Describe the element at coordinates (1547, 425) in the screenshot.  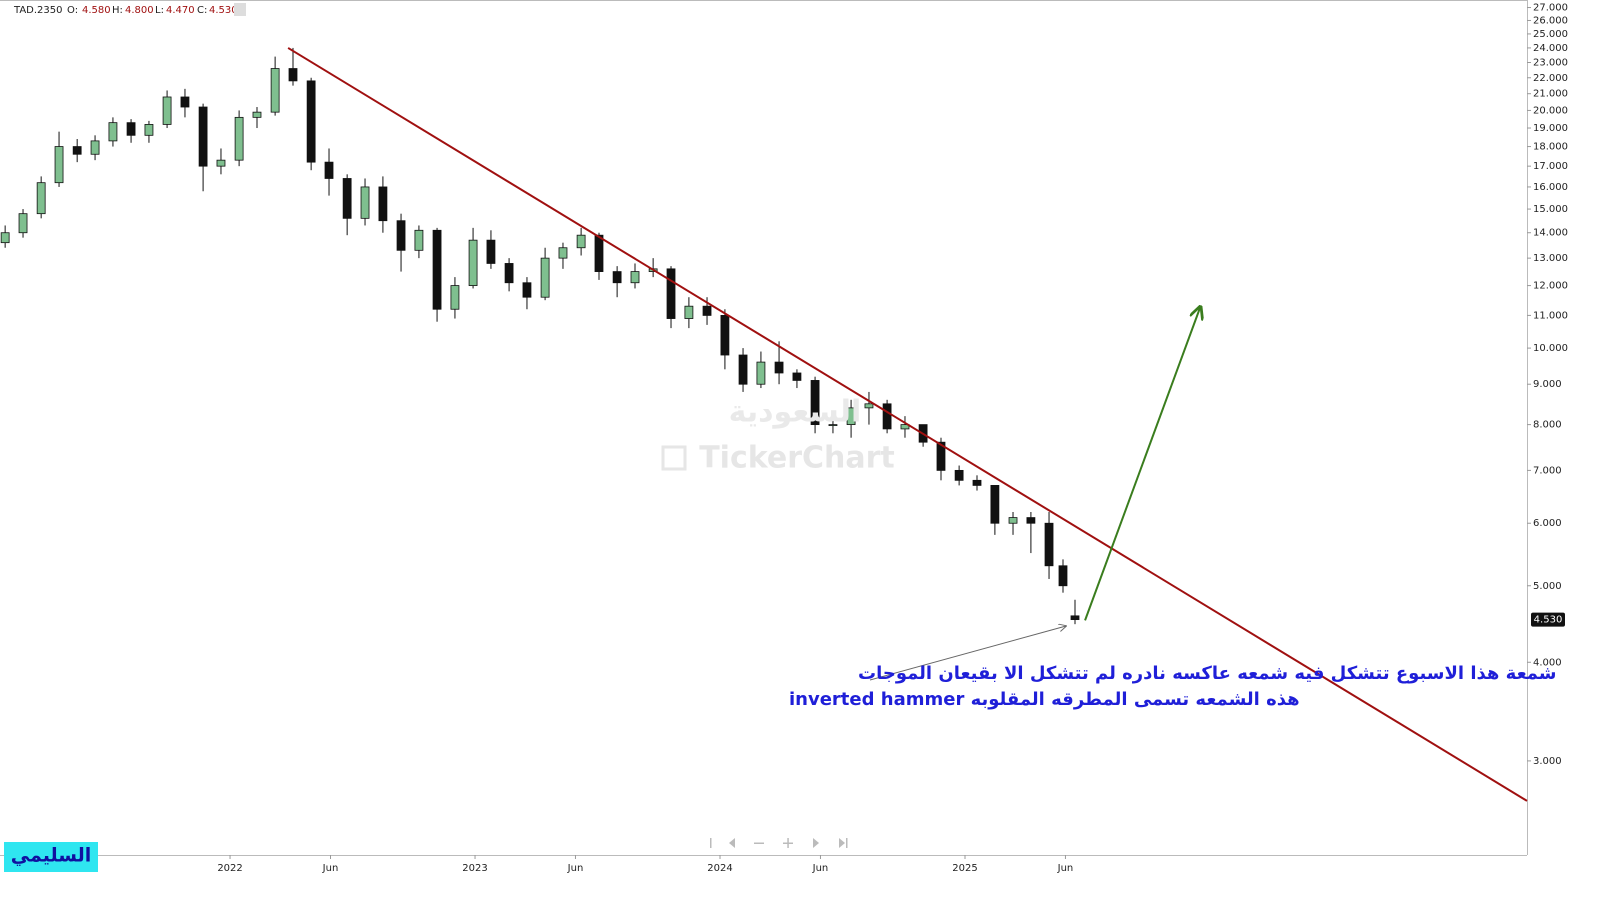
I see `y-tick-label: 8.000` at that location.